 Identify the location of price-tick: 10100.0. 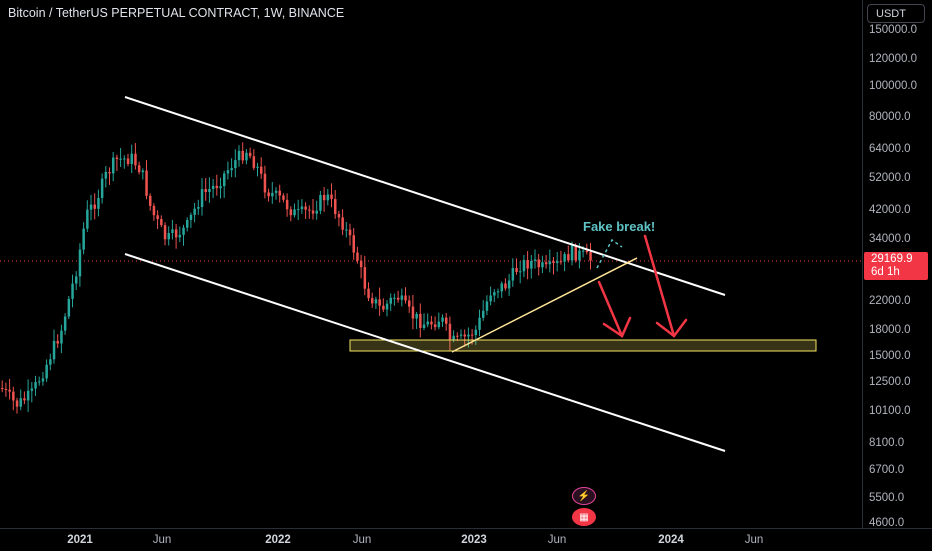
(890, 411).